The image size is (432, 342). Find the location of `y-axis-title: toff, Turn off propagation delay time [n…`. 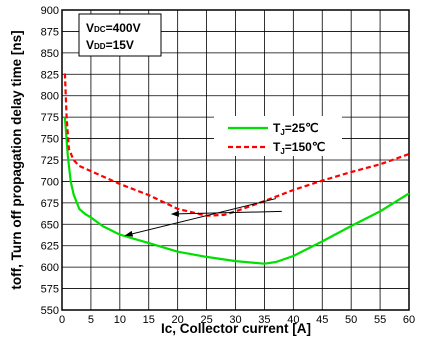

y-axis-title: toff, Turn off propagation delay time [n… is located at coordinates (16, 159).